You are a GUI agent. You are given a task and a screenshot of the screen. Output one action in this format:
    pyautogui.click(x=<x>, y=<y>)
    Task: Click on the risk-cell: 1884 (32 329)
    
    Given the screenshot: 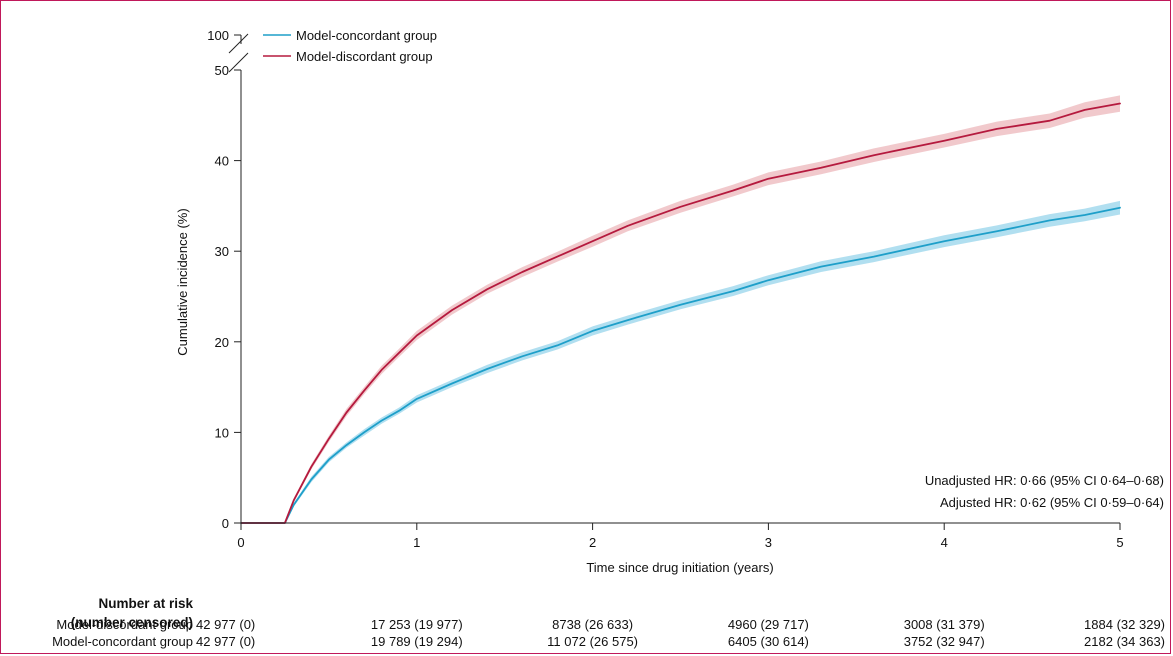 What is the action you would take?
    pyautogui.click(x=1124, y=624)
    